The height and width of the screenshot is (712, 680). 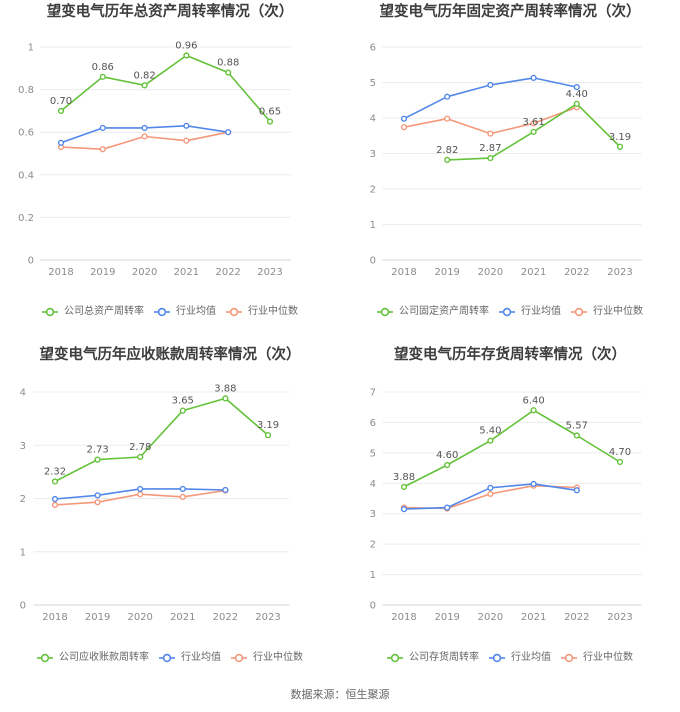 What do you see at coordinates (433, 312) in the screenshot?
I see `legend-item-company: 公司固定资产周转率` at bounding box center [433, 312].